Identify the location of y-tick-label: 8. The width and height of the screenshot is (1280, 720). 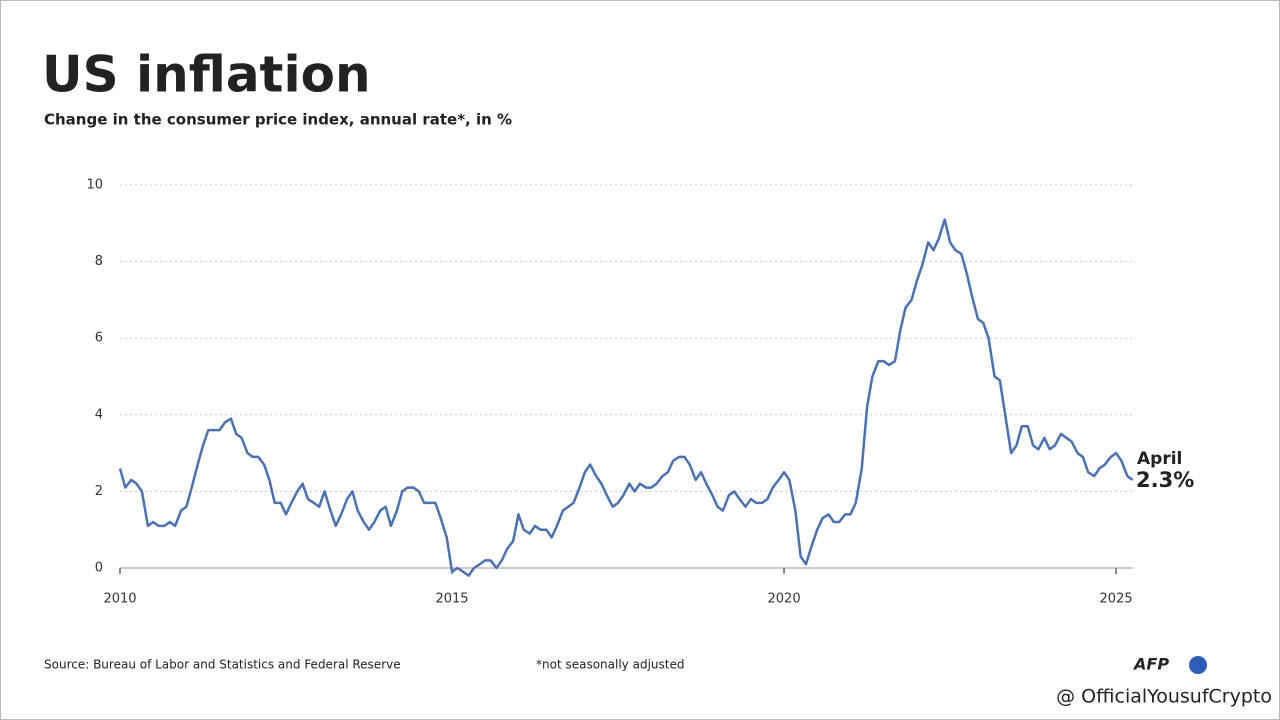
(99, 261).